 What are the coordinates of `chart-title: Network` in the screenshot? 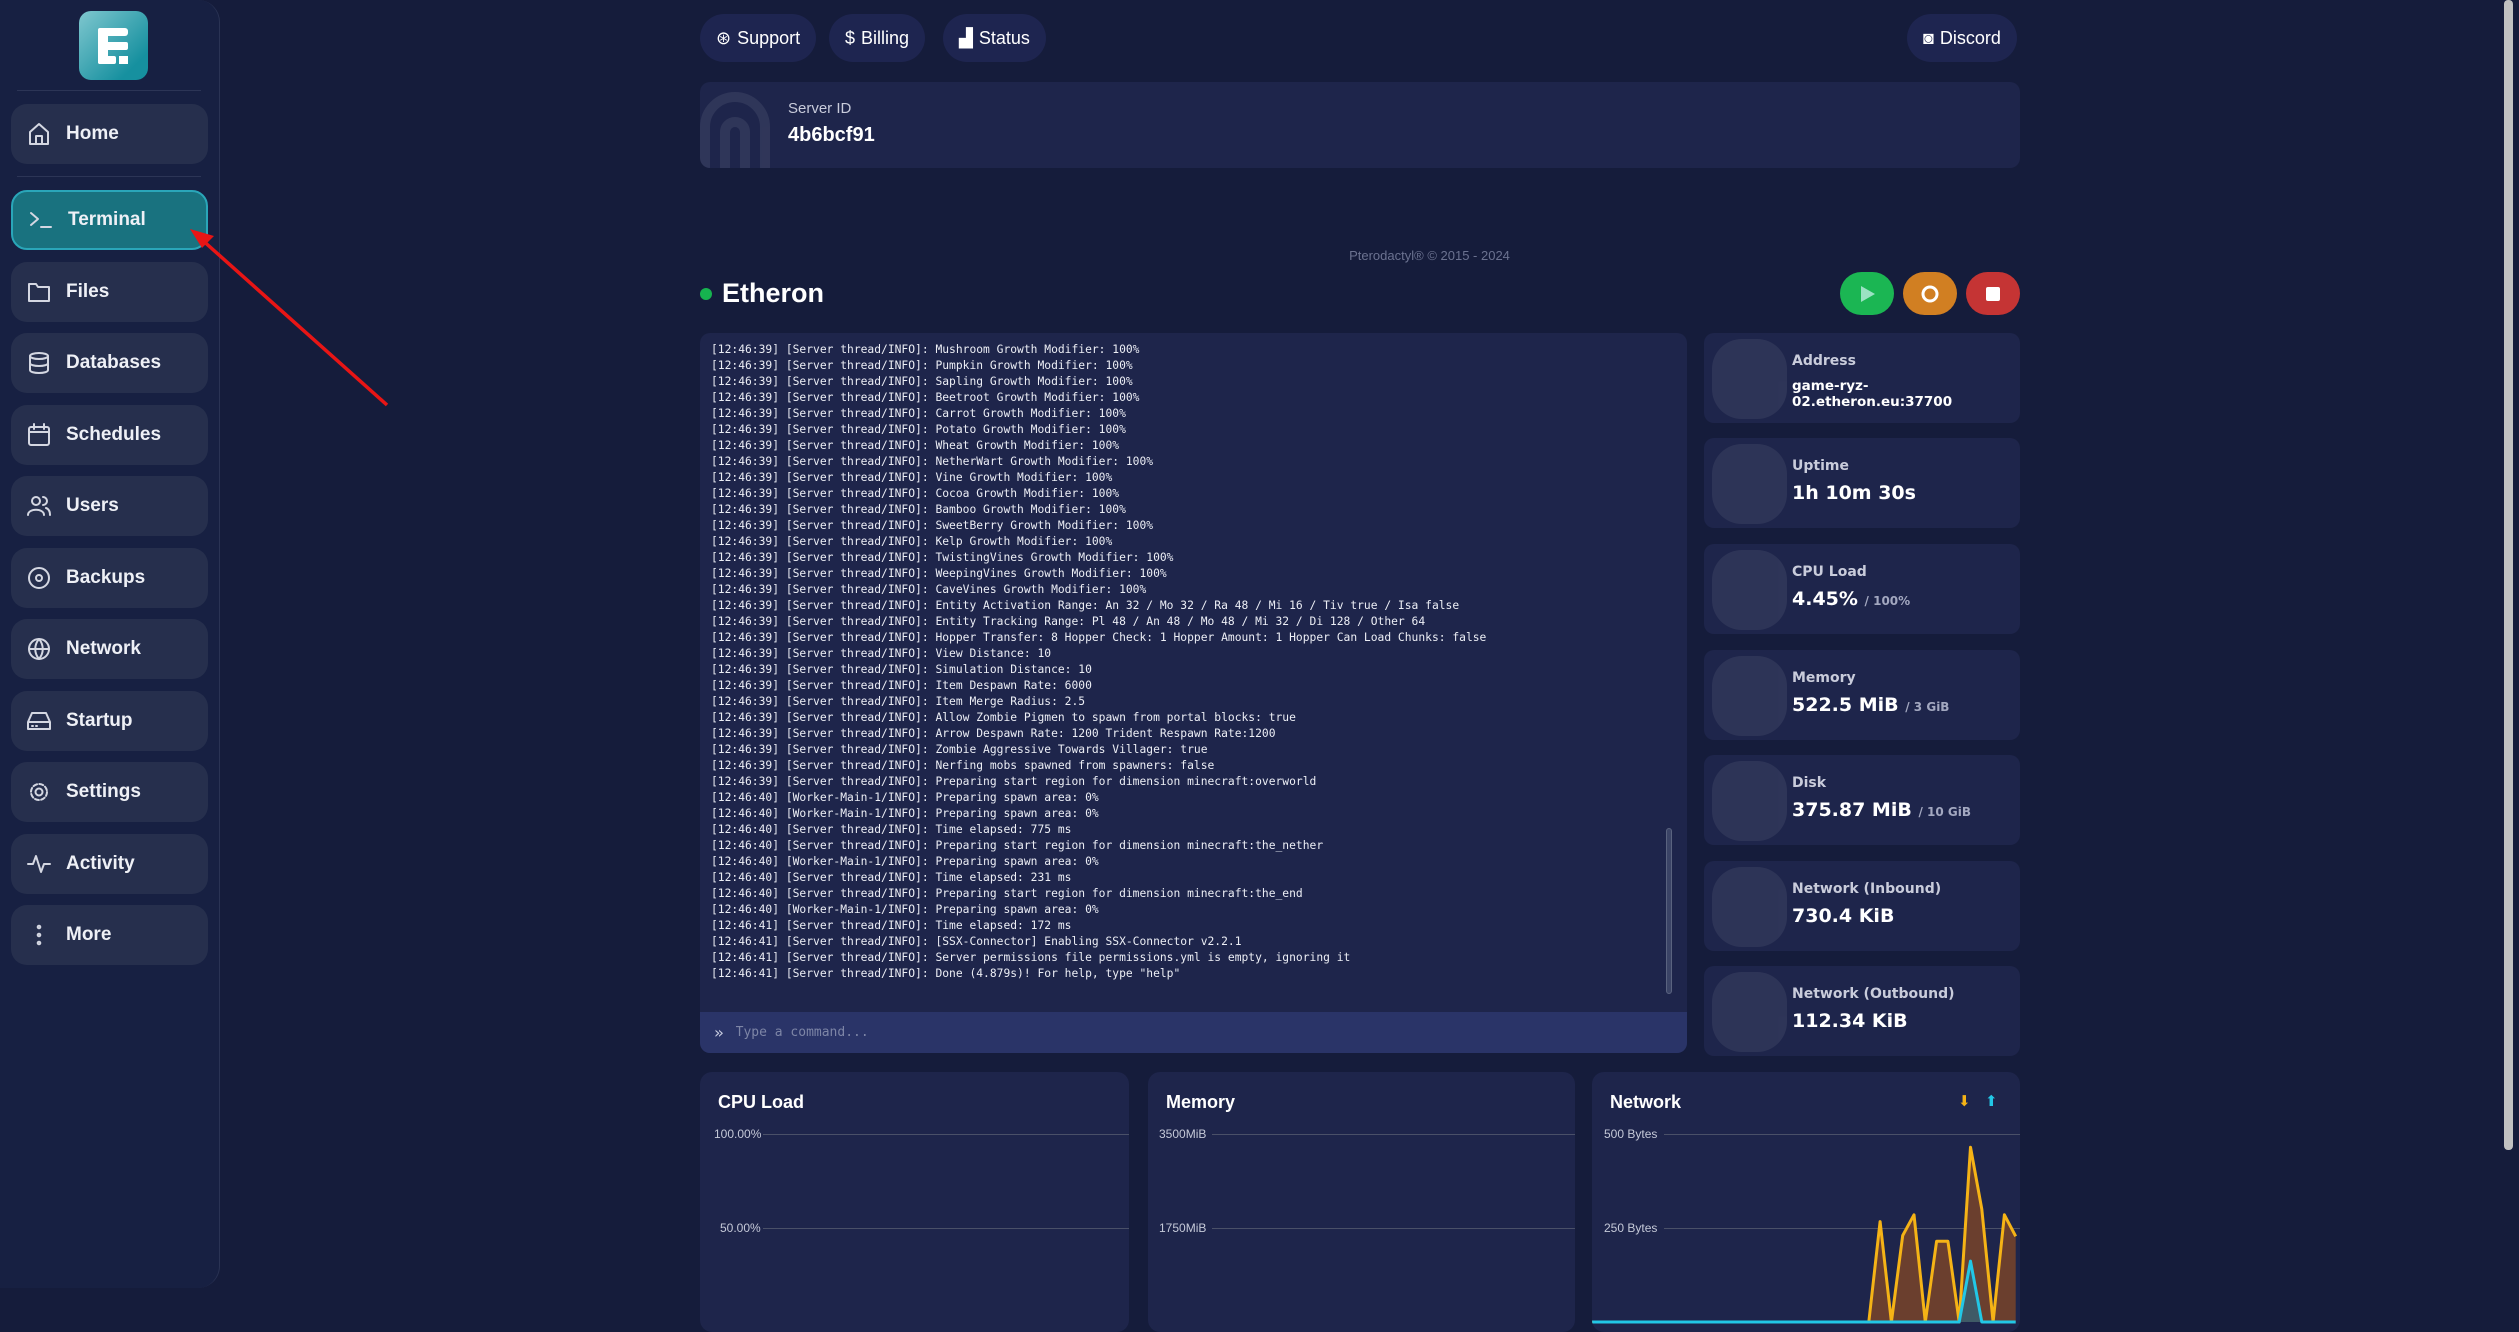 It's located at (1646, 1102).